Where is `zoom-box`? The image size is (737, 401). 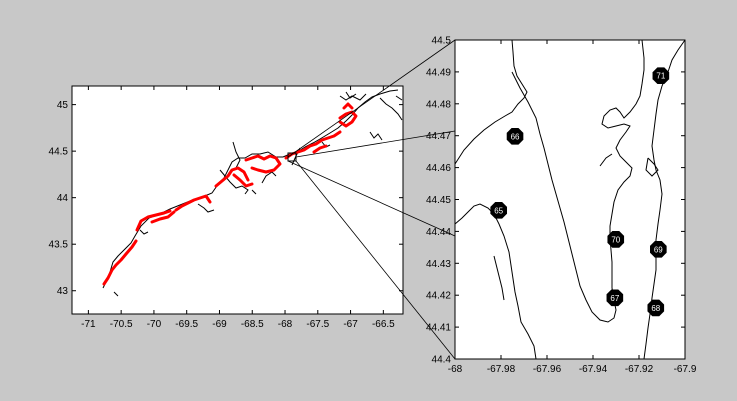 zoom-box is located at coordinates (292, 157).